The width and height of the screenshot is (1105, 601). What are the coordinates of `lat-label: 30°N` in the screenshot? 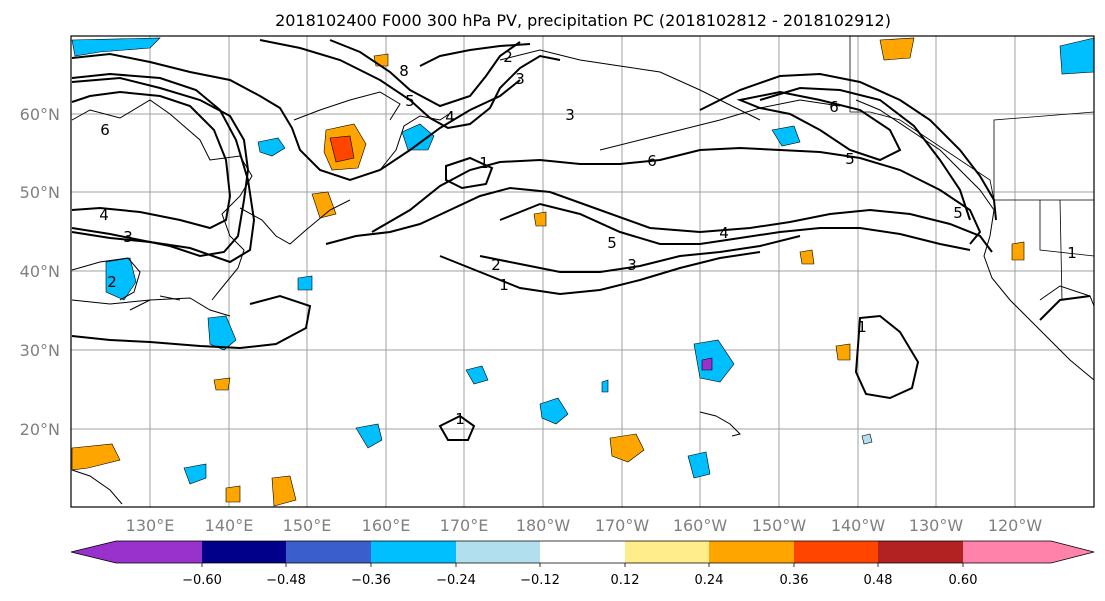 It's located at (40, 350).